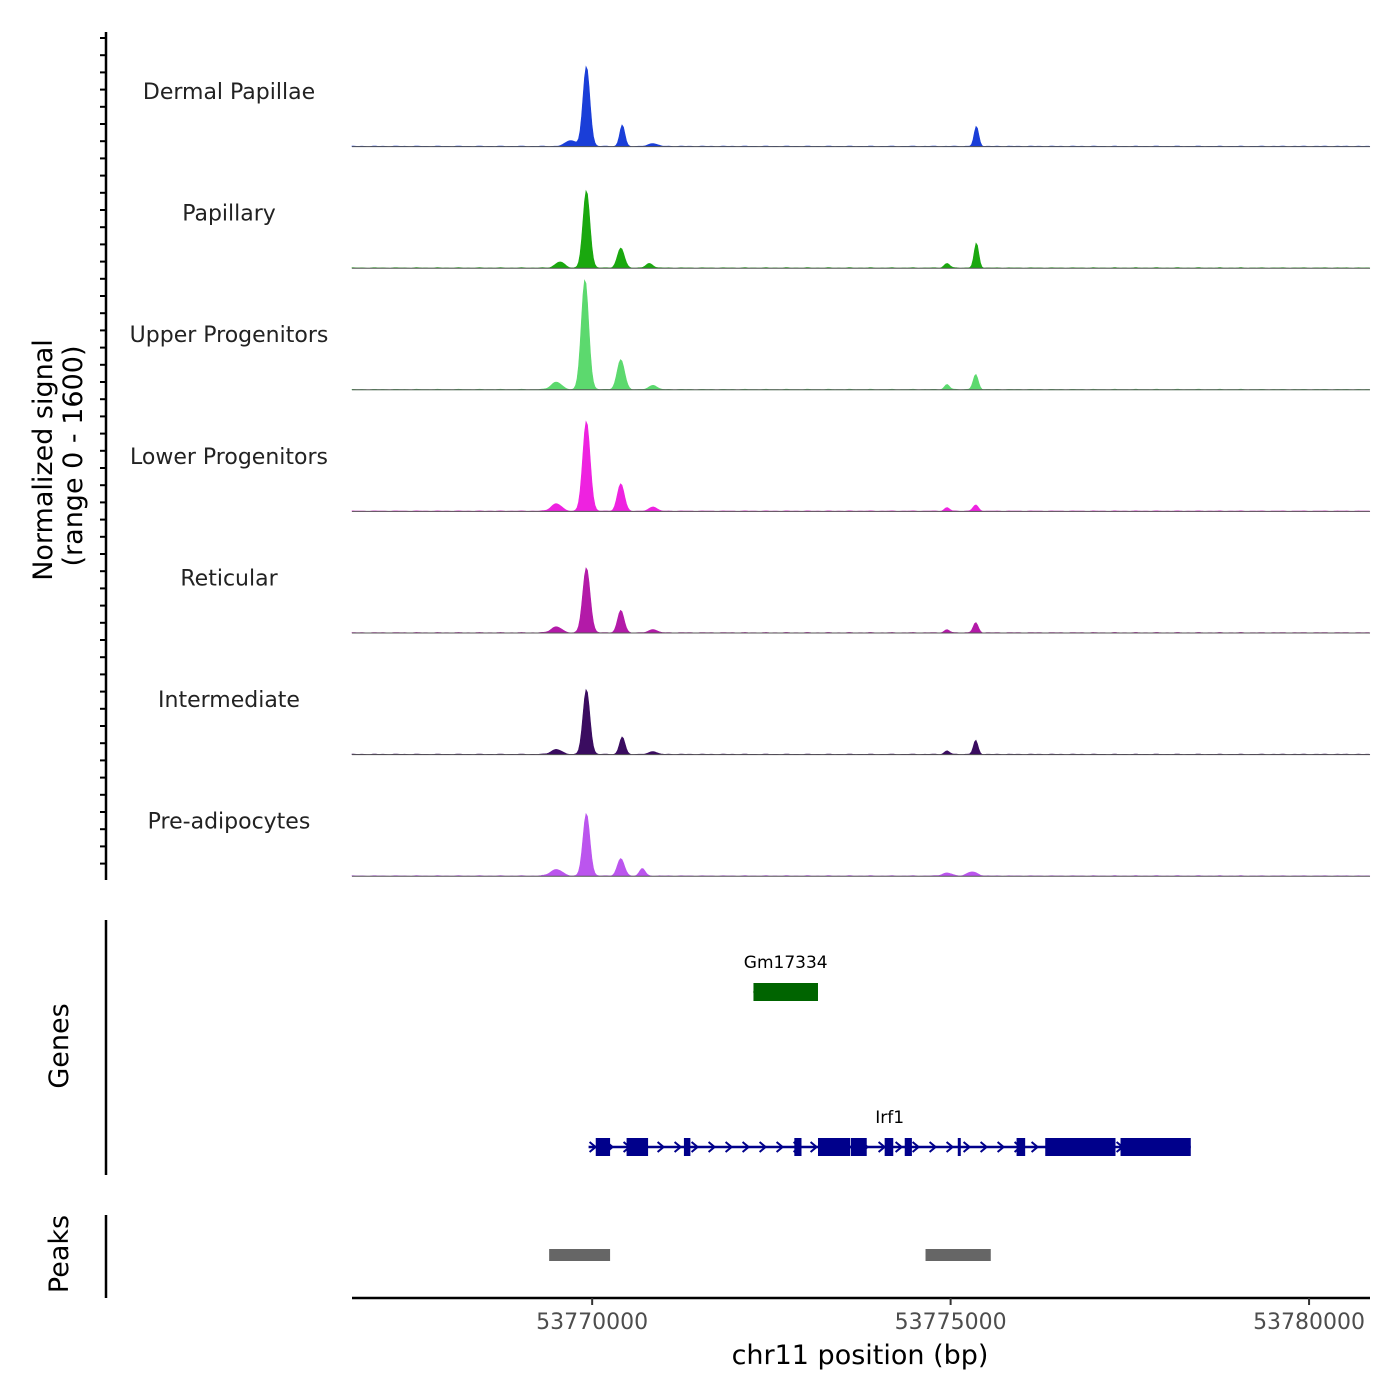 The image size is (1400, 1400). I want to click on gene-label: Gm17334, so click(786, 963).